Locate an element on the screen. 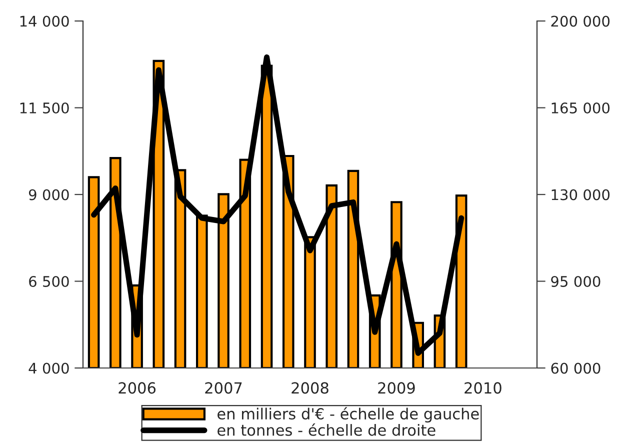 This screenshot has height=448, width=623. x-tick-label: 2006 is located at coordinates (137, 388).